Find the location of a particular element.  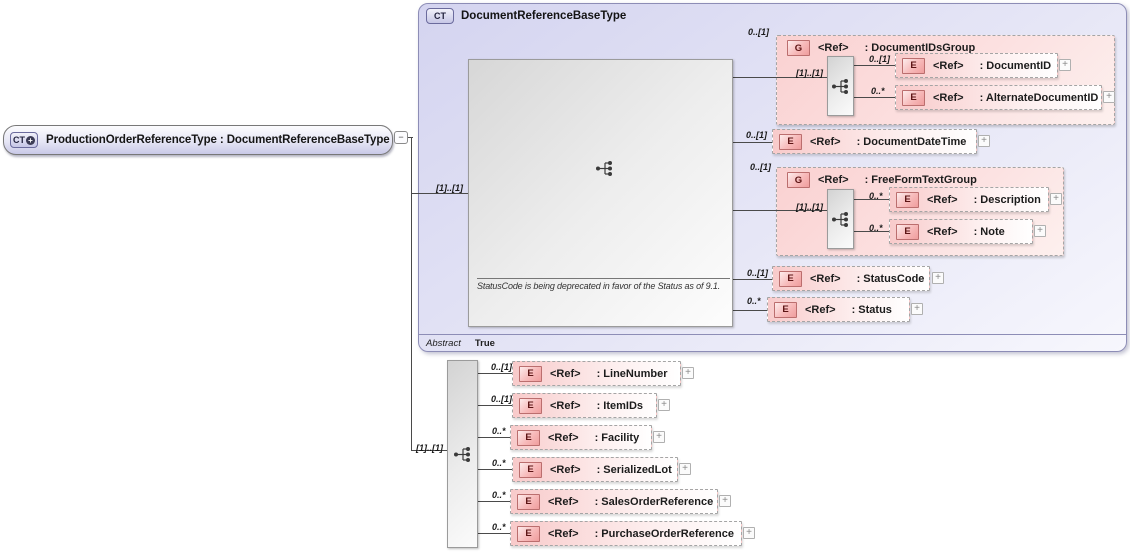

element-name: : StatusCode is located at coordinates (890, 278).